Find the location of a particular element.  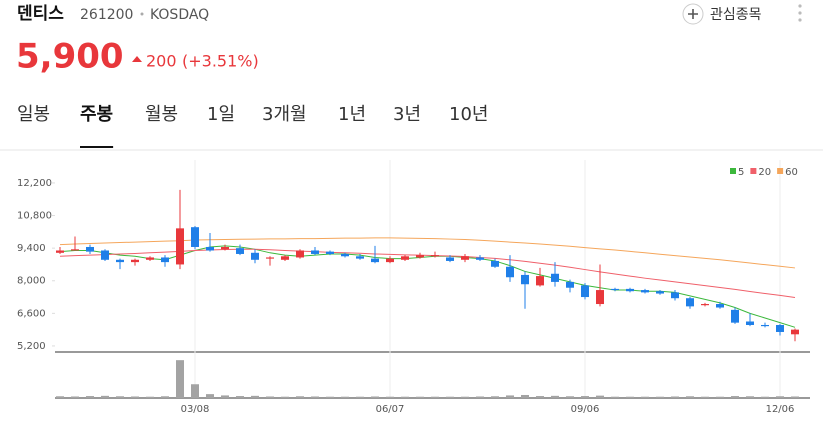

x-tick-label: 09/06 is located at coordinates (585, 409).